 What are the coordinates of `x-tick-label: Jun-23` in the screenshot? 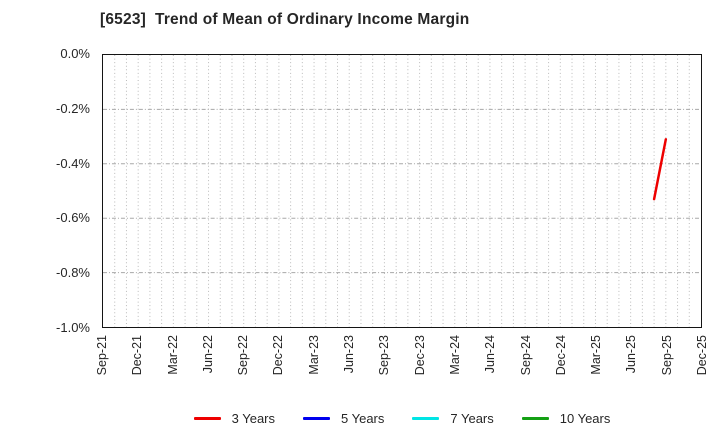 It's located at (349, 354).